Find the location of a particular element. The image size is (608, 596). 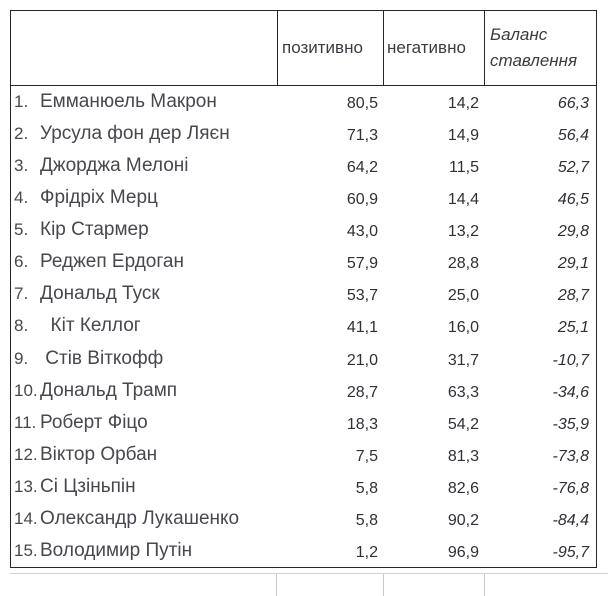

negative-value: 81,3 is located at coordinates (463, 456).